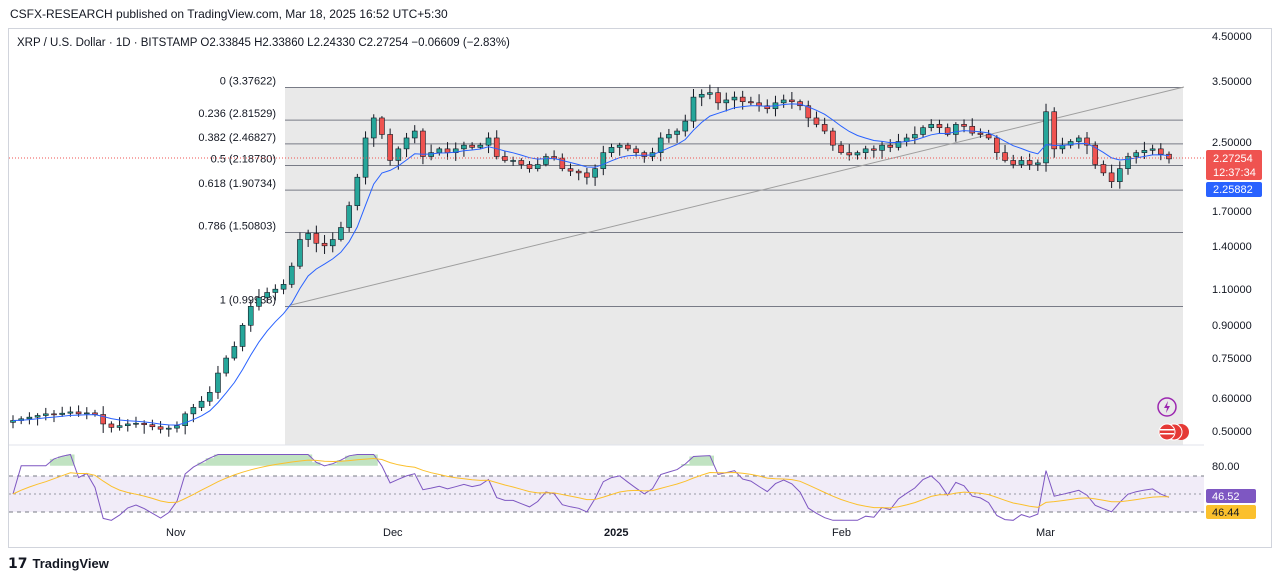 This screenshot has width=1281, height=581. What do you see at coordinates (1226, 467) in the screenshot?
I see `rsi-axis-label: 80.00` at bounding box center [1226, 467].